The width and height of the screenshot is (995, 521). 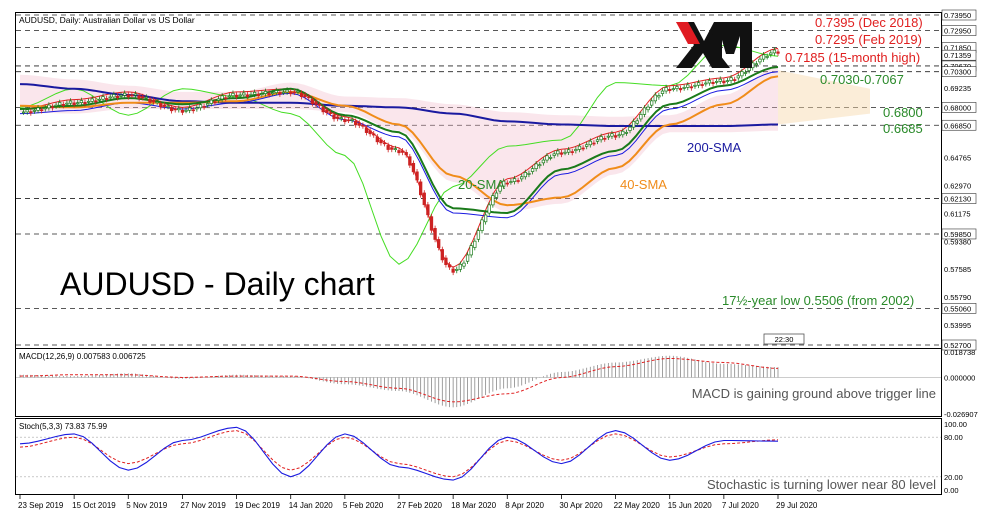 What do you see at coordinates (94, 505) in the screenshot?
I see `x-axis-label: 15 Oct 2019` at bounding box center [94, 505].